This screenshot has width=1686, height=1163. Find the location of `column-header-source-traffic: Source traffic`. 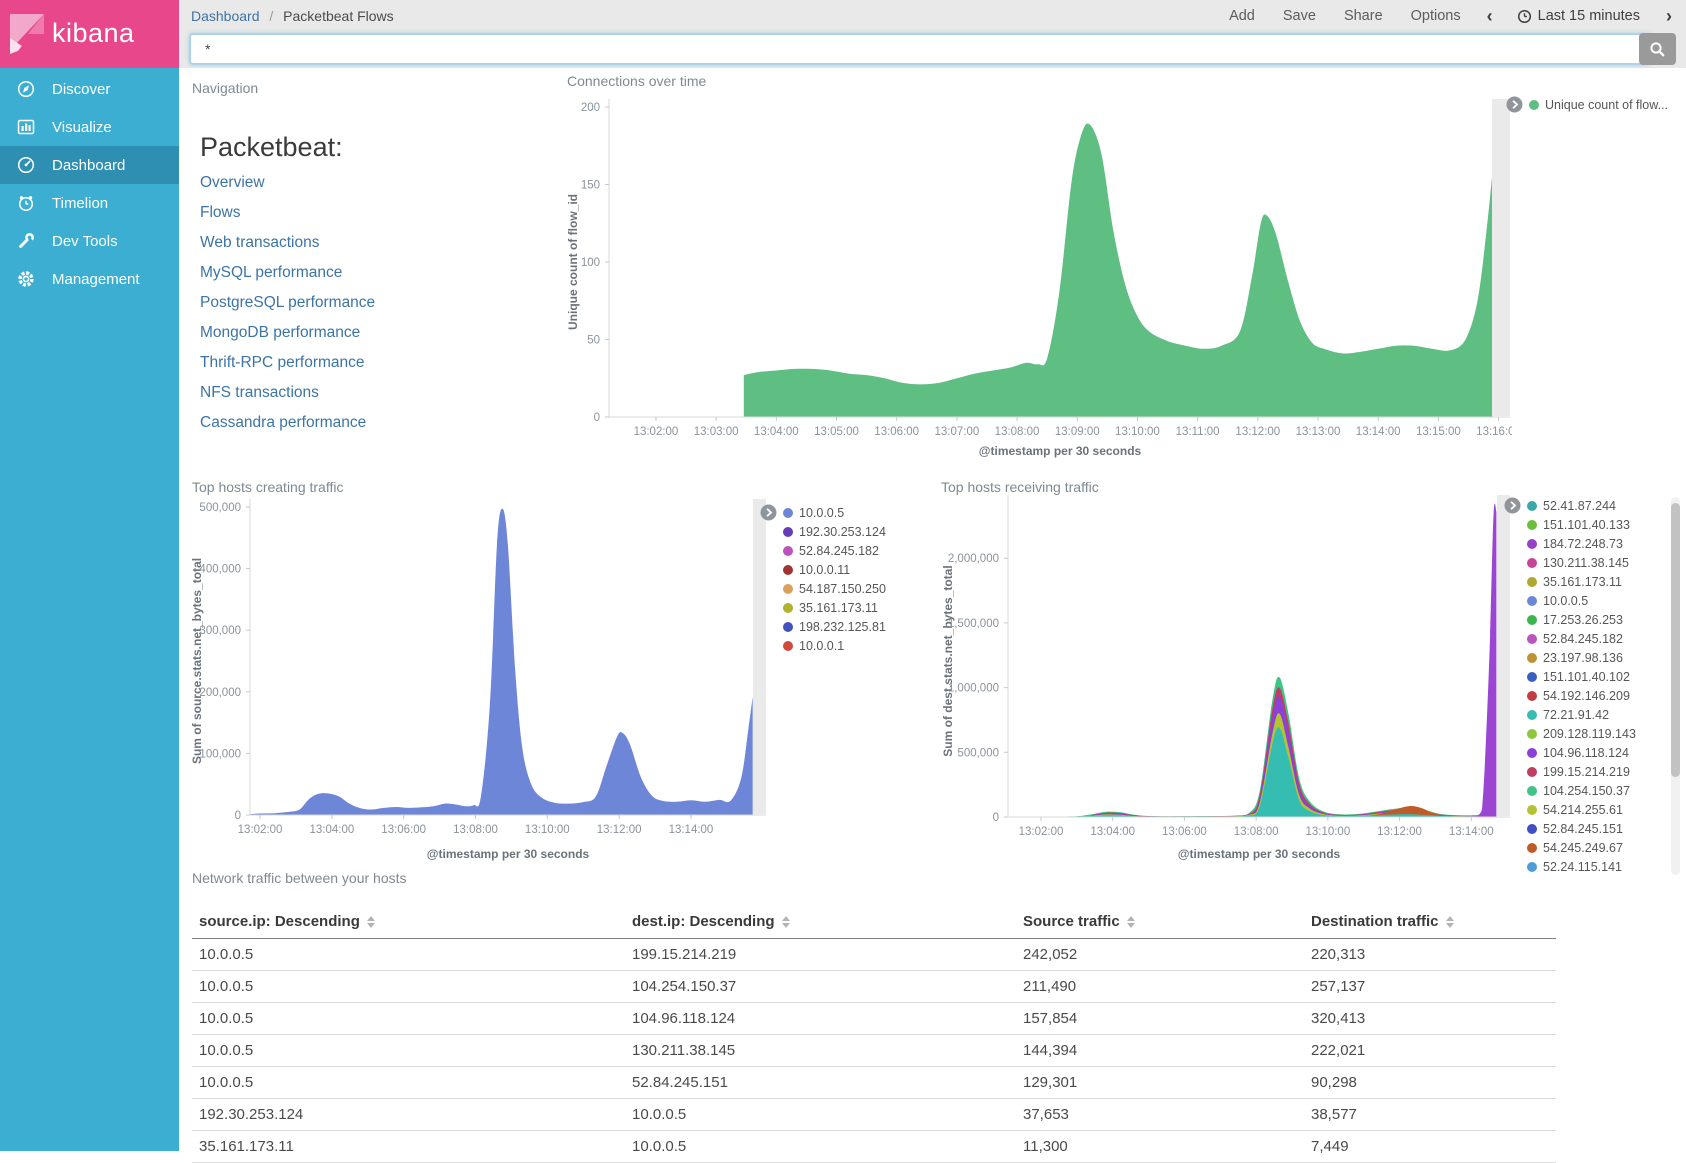

column-header-source-traffic: Source traffic is located at coordinates (1160, 922).